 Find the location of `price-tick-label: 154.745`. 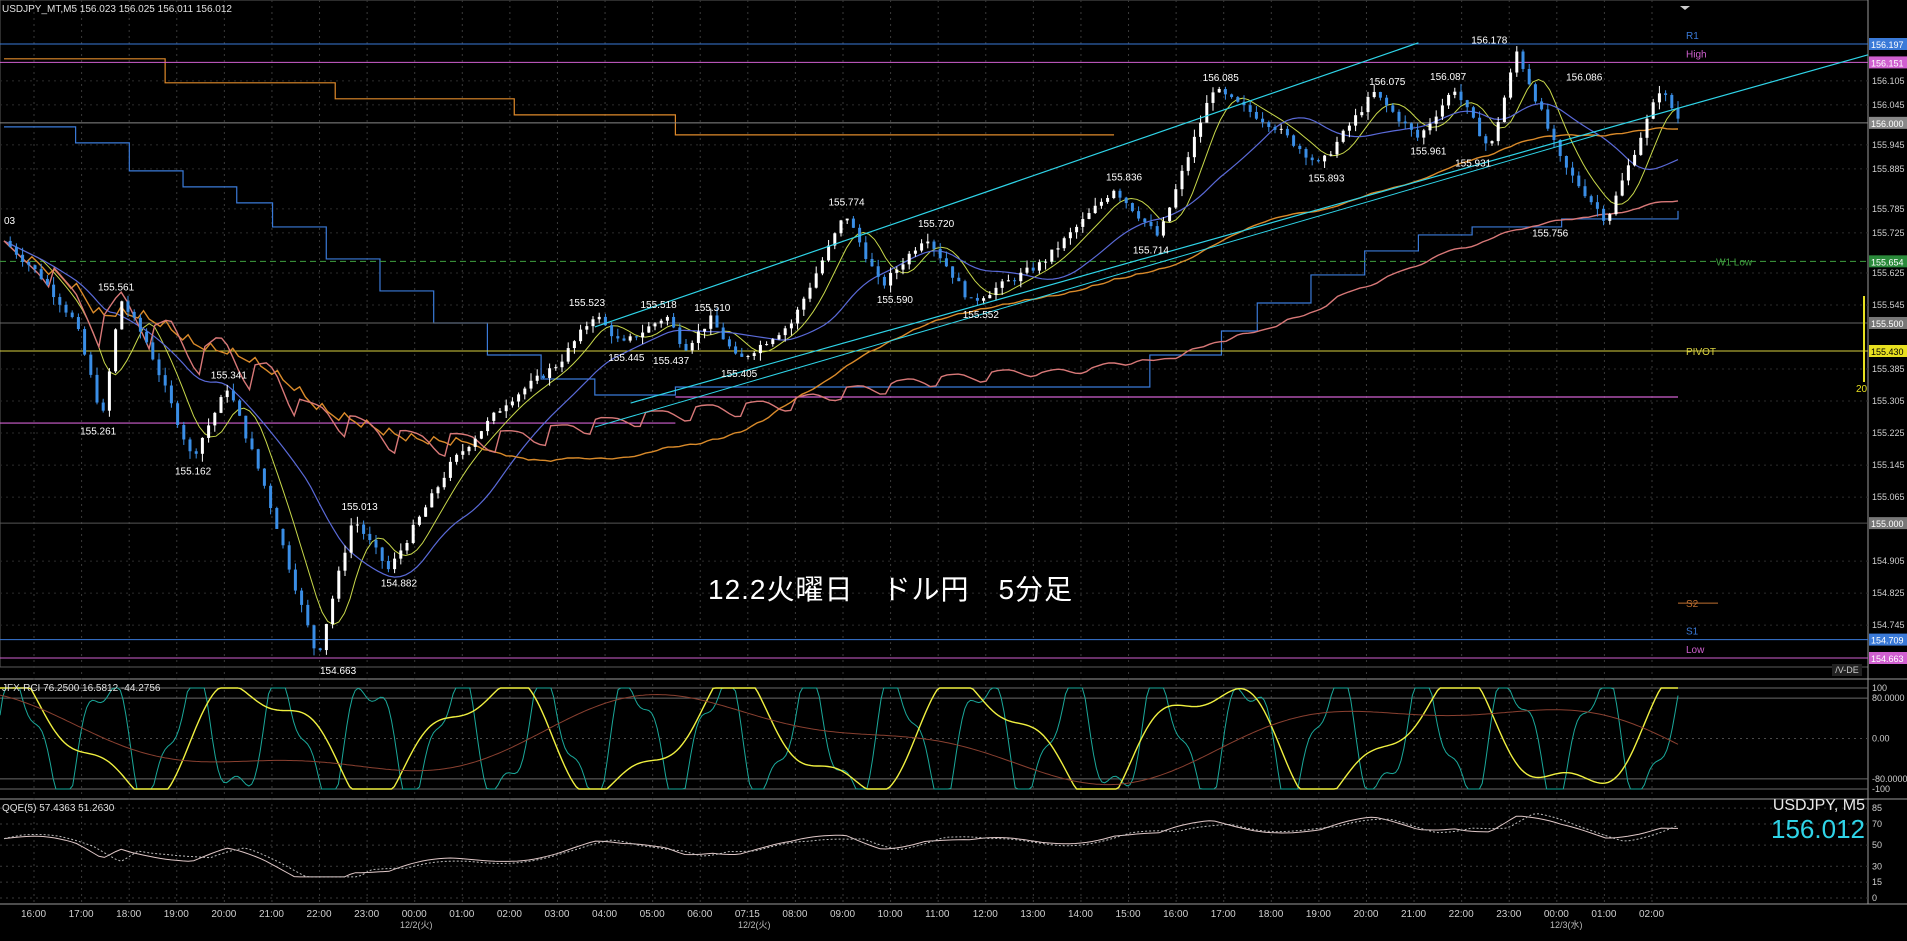

price-tick-label: 154.745 is located at coordinates (1888, 625).